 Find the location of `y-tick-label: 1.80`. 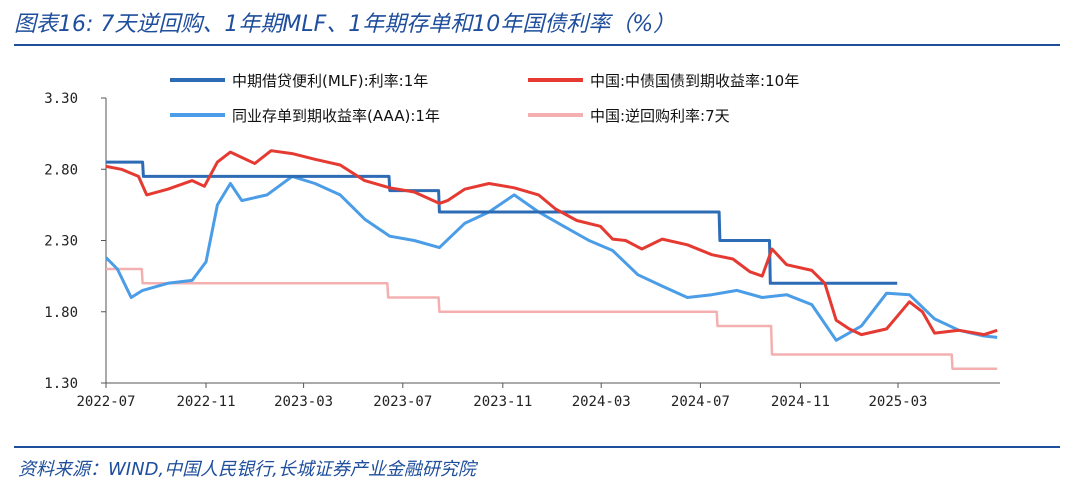

y-tick-label: 1.80 is located at coordinates (61, 313).